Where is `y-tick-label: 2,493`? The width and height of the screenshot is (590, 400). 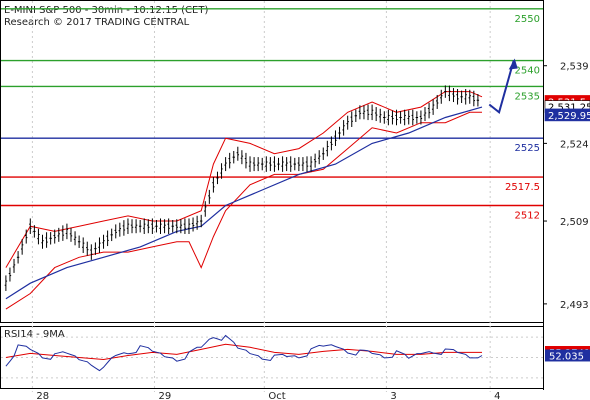 y-tick-label: 2,493 is located at coordinates (574, 305).